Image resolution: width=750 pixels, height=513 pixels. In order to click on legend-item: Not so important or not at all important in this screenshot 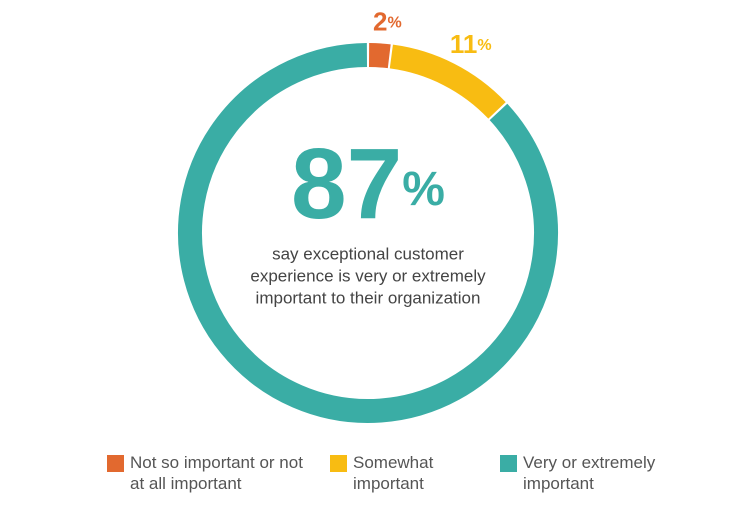, I will do `click(213, 473)`.